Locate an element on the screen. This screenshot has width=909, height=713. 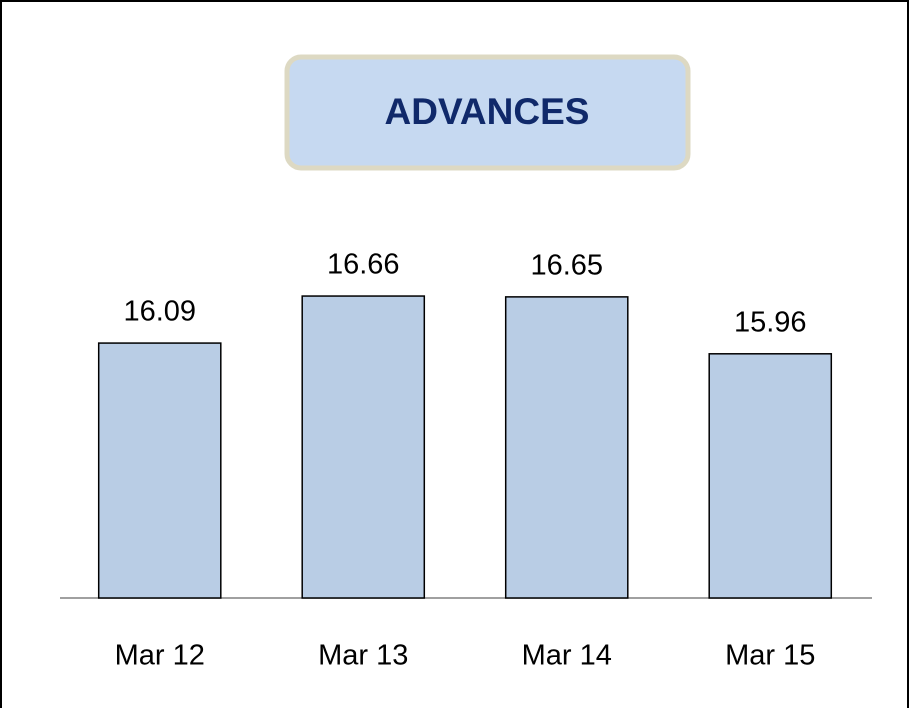
x-tick-label: Mar 13 is located at coordinates (363, 656).